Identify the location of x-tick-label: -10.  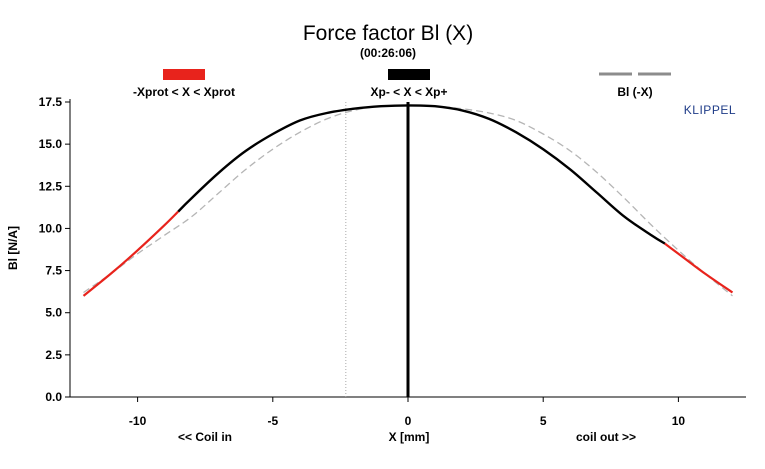
(138, 421).